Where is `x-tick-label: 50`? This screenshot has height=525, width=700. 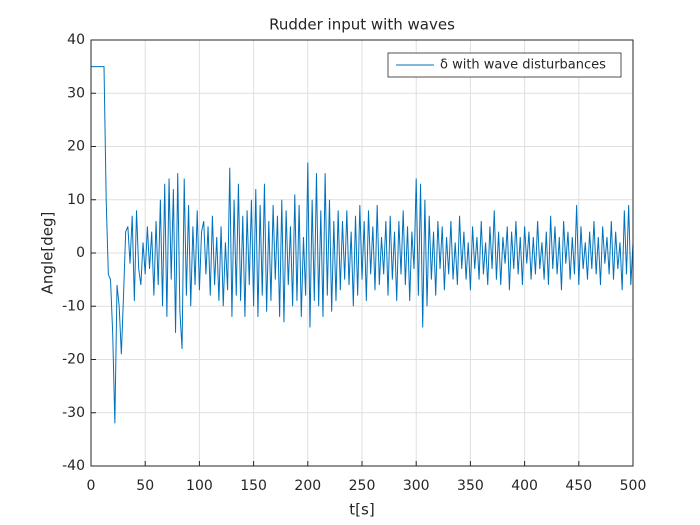 x-tick-label: 50 is located at coordinates (145, 486).